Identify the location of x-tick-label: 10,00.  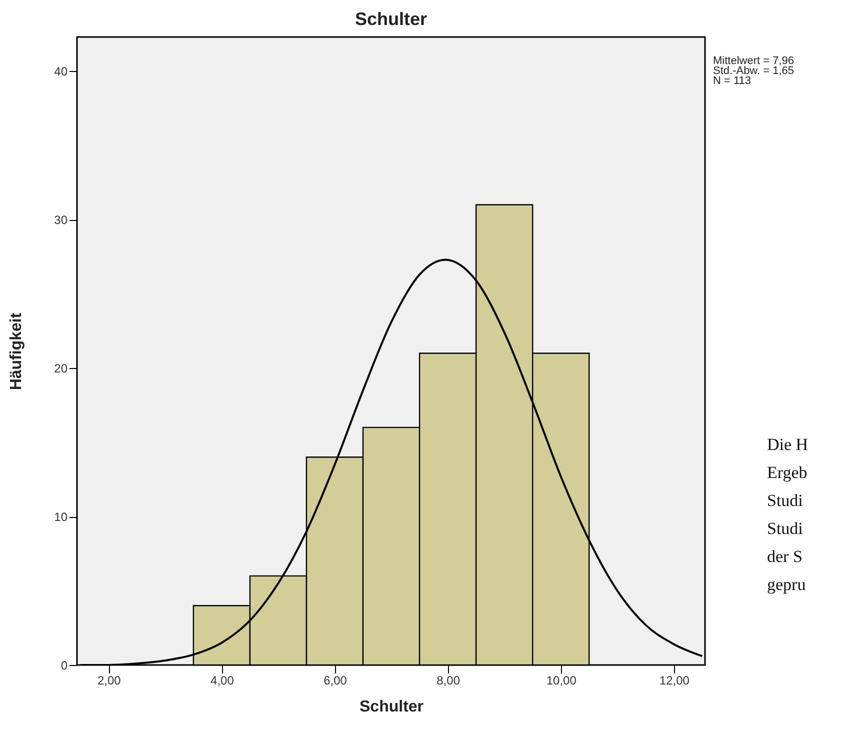
(561, 681).